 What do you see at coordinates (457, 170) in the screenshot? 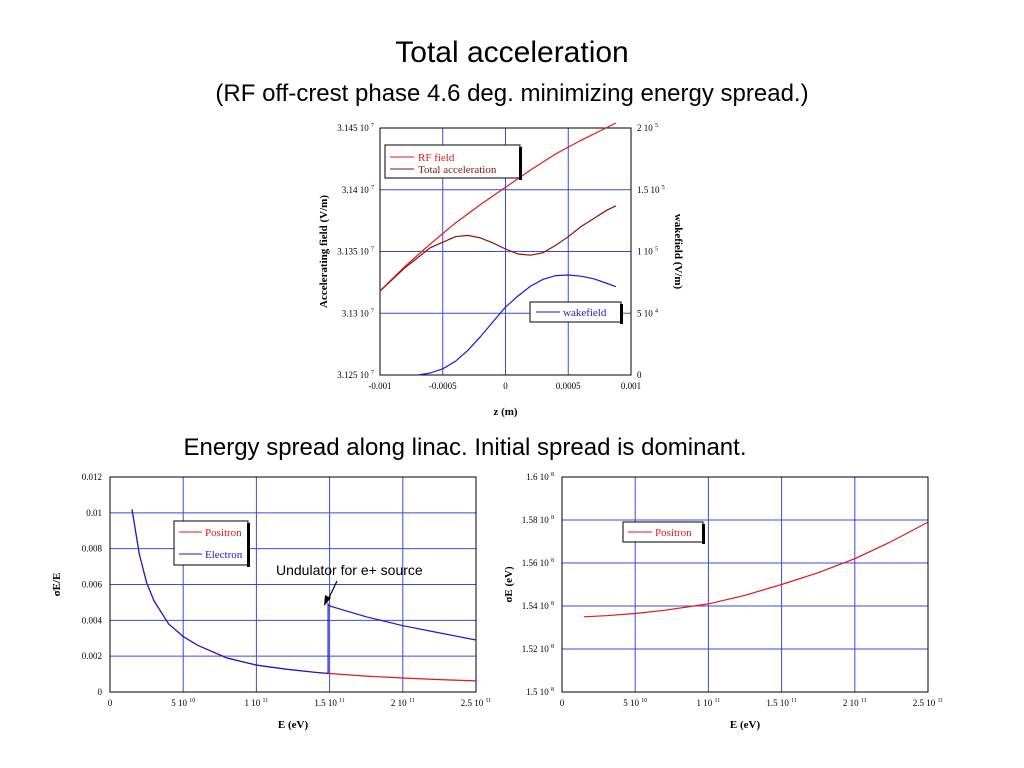
I see `legend-entry: Total acceleration` at bounding box center [457, 170].